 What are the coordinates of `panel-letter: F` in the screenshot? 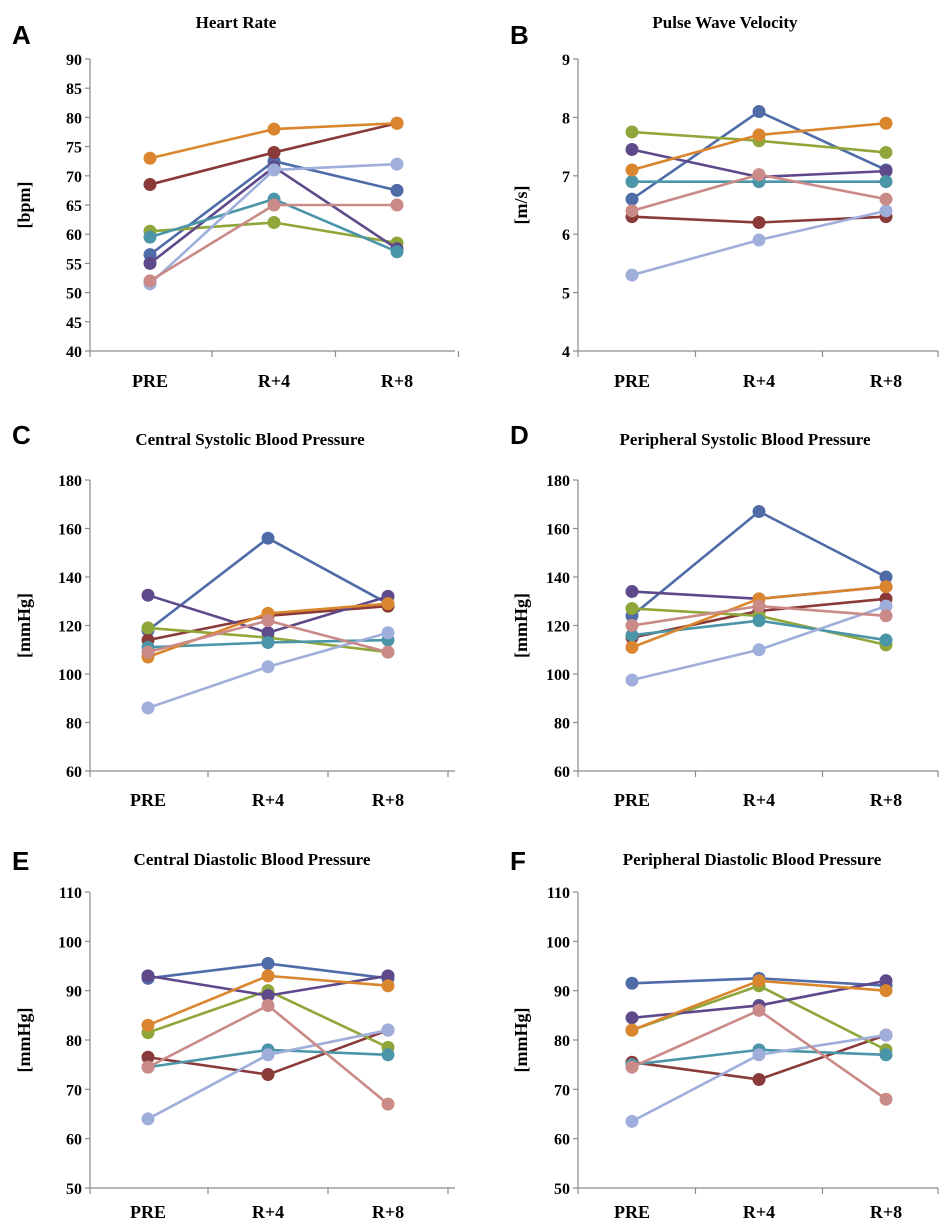 It's located at (518, 861).